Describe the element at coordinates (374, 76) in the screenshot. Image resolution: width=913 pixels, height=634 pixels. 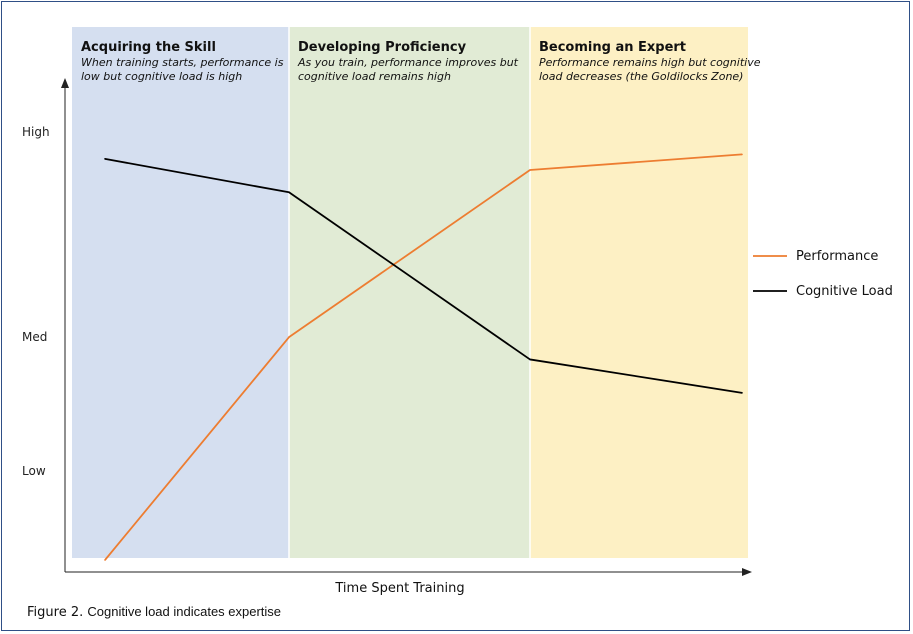
I see `zone-subtitle-2-line-2: cognitive load remains high` at that location.